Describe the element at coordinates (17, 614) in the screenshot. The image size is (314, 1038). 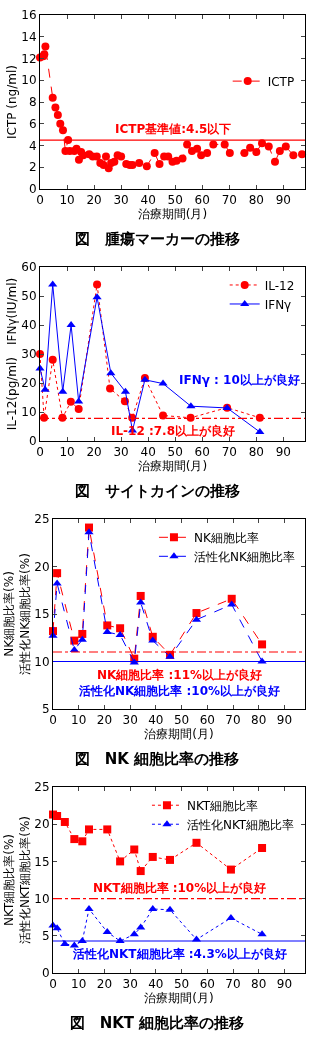
I see `y-axis-title: NK細胞比率(%) 活性化NK細胞比率(%)` at that location.